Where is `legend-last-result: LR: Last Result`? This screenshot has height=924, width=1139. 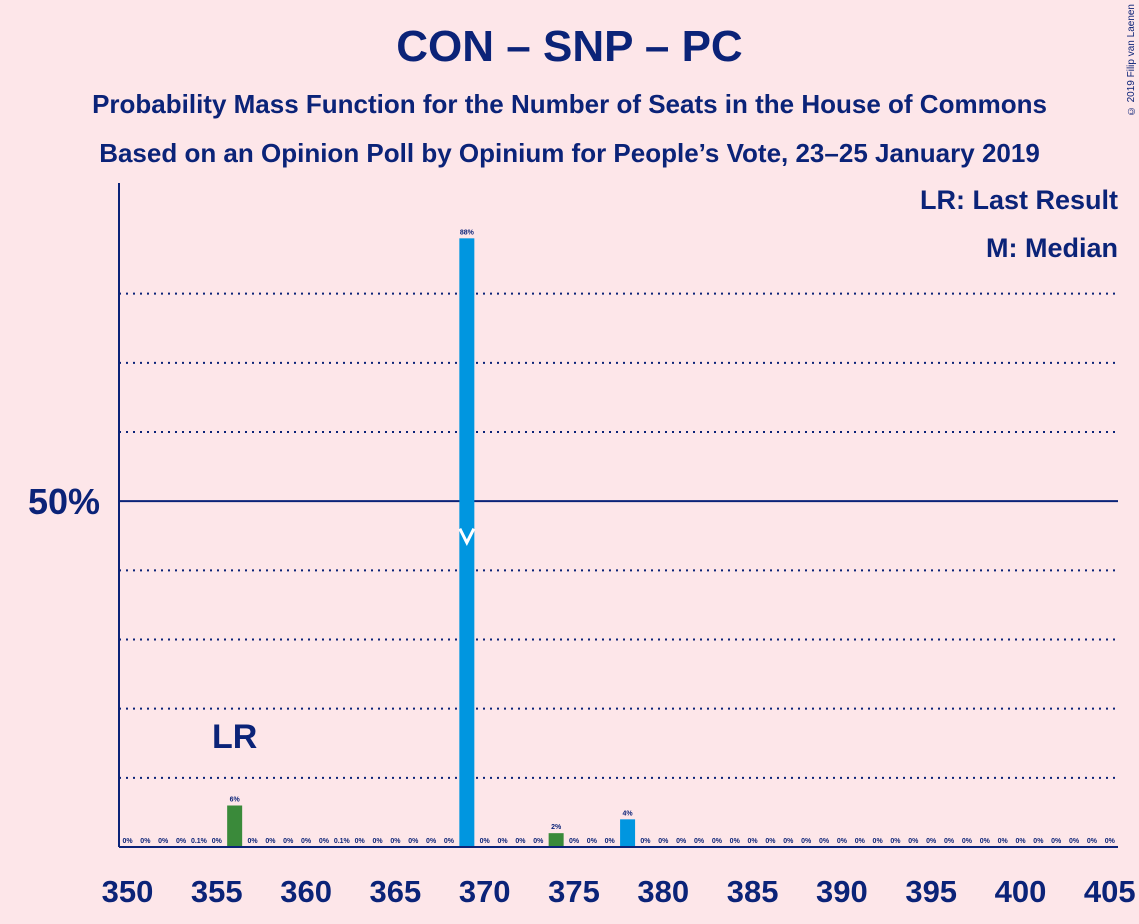
legend-last-result: LR: Last Result is located at coordinates (1019, 200).